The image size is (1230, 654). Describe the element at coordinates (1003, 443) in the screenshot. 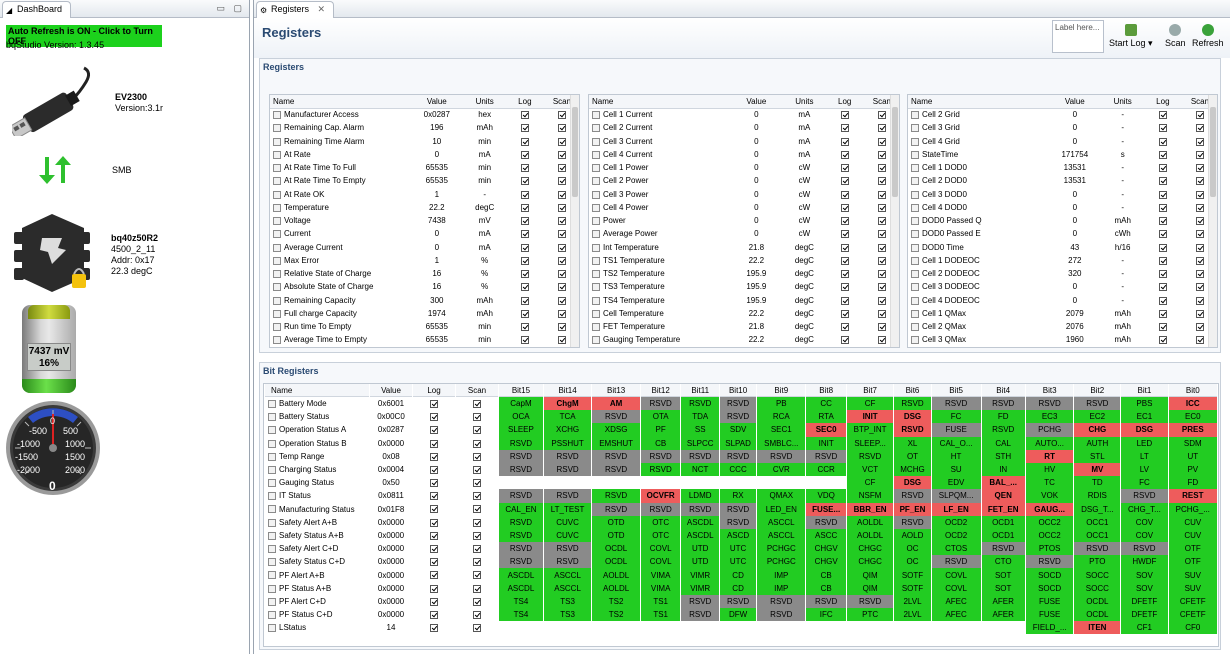

I see `bit-cell: CAL` at that location.